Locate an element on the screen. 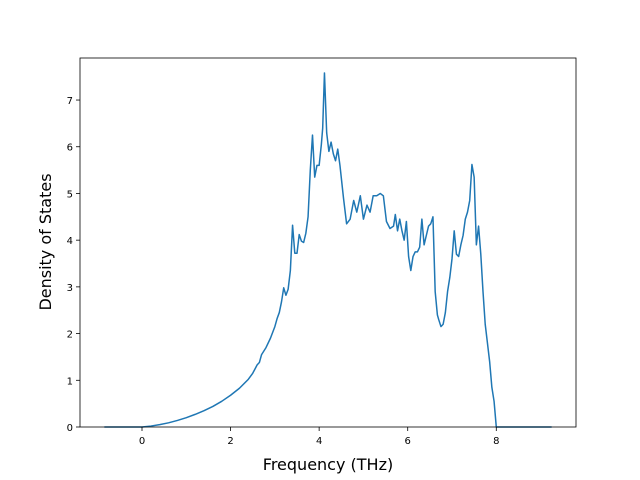  y-tick-label: 4 is located at coordinates (70, 241).